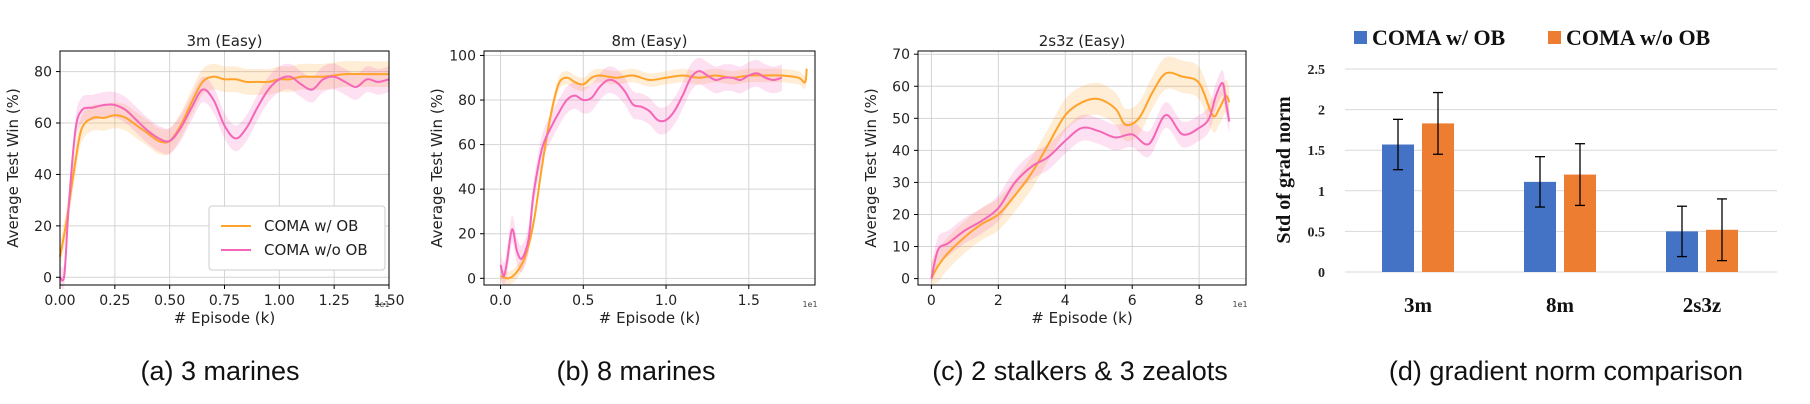  I want to click on panel-c-frame, so click(1082, 168).